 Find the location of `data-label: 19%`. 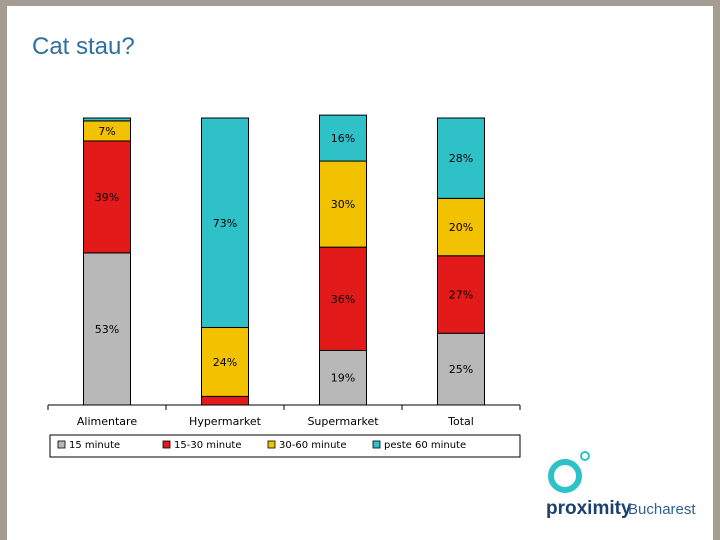

data-label: 19% is located at coordinates (343, 378).